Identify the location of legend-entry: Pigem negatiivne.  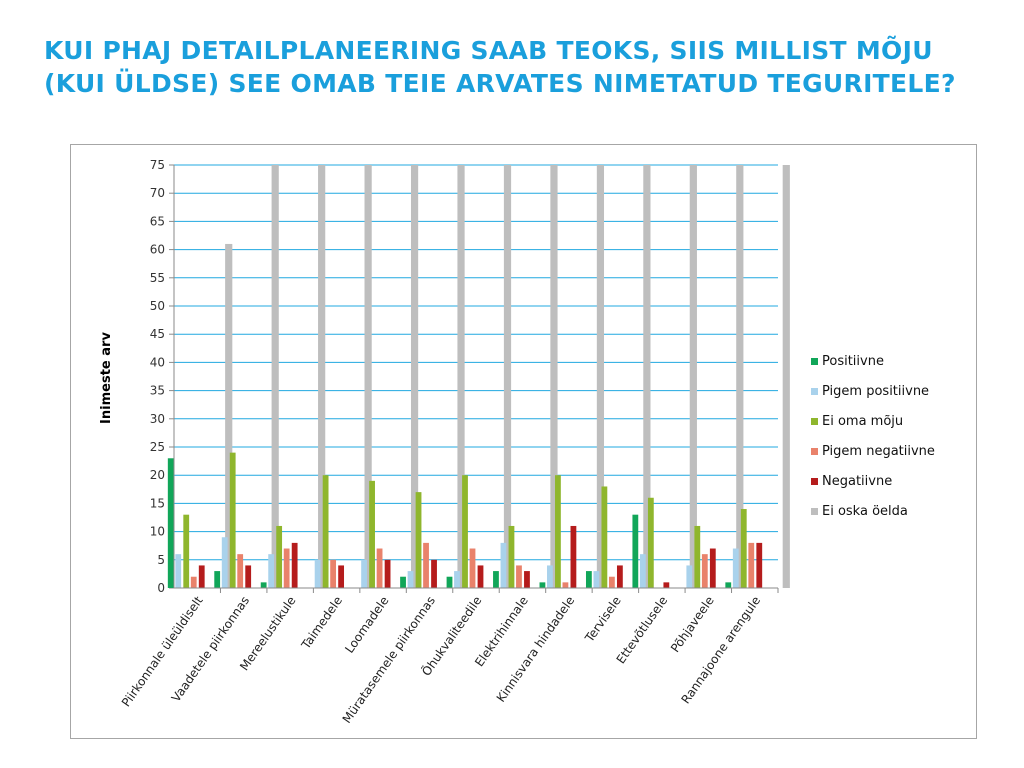
(878, 451).